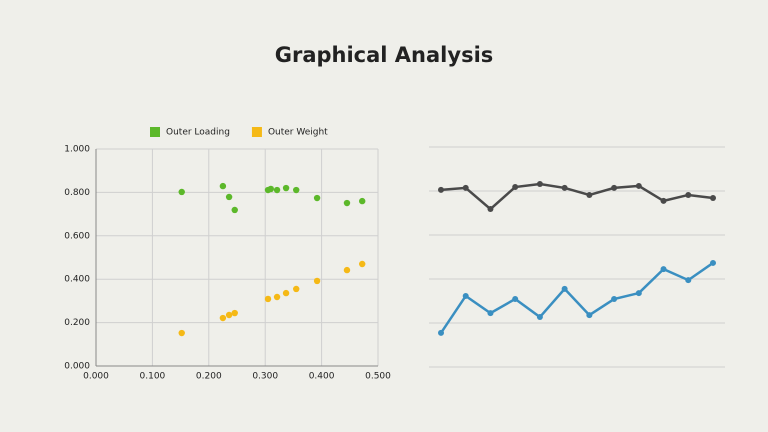  I want to click on y-tick-label: 1.000, so click(77, 150).